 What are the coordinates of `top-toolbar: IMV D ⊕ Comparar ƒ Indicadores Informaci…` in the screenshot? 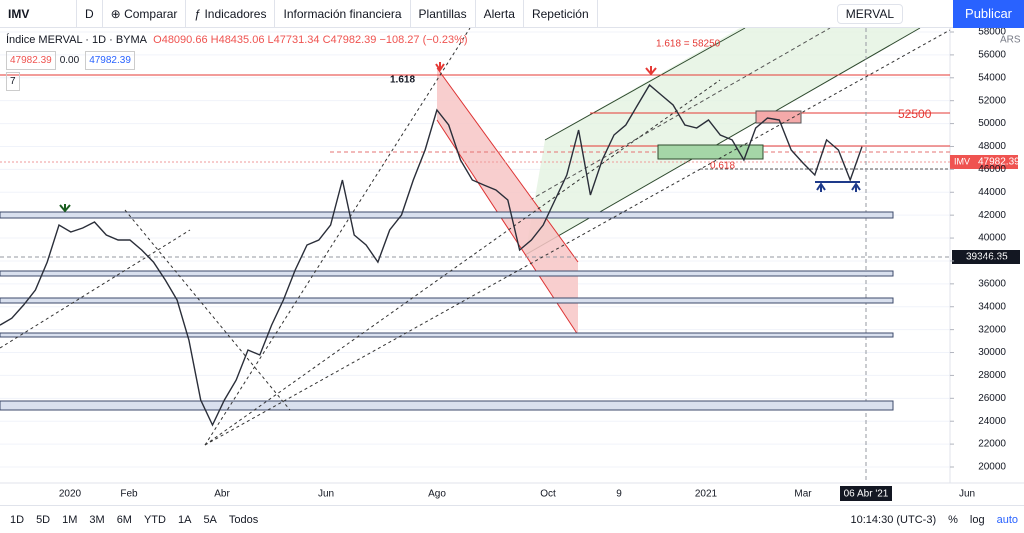 It's located at (512, 14).